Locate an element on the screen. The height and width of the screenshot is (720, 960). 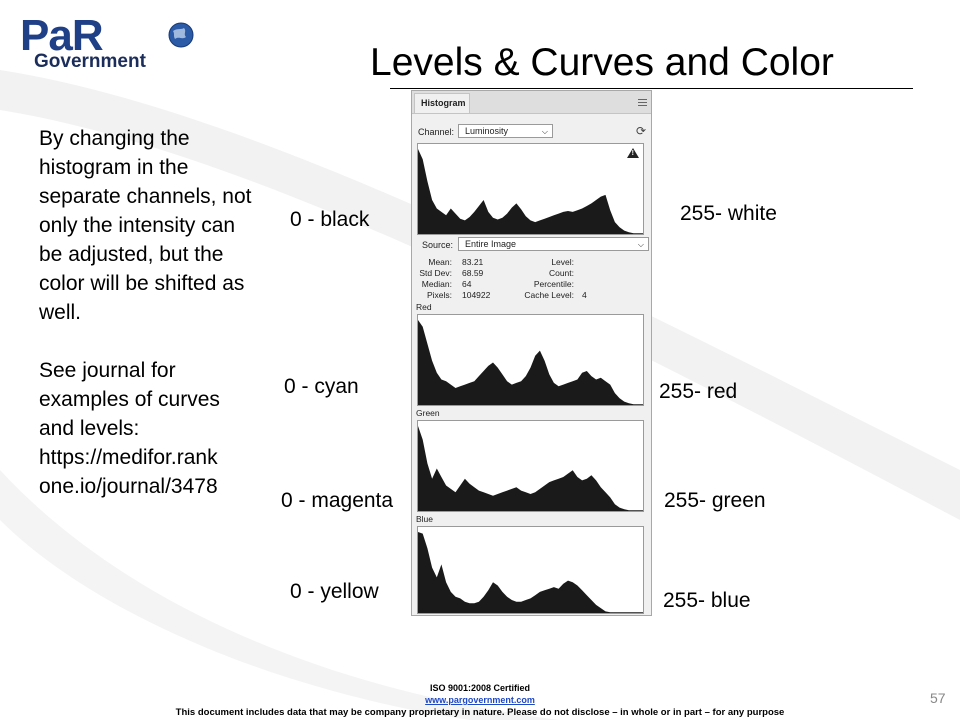
company-logo: PaR Government is located at coordinates (110, 46).